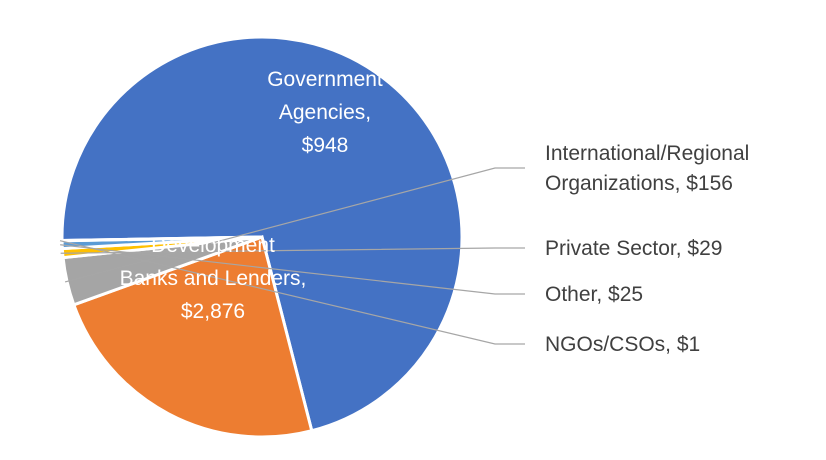 This screenshot has width=826, height=460. I want to click on slice-label-line: Organizations, $156, so click(639, 183).